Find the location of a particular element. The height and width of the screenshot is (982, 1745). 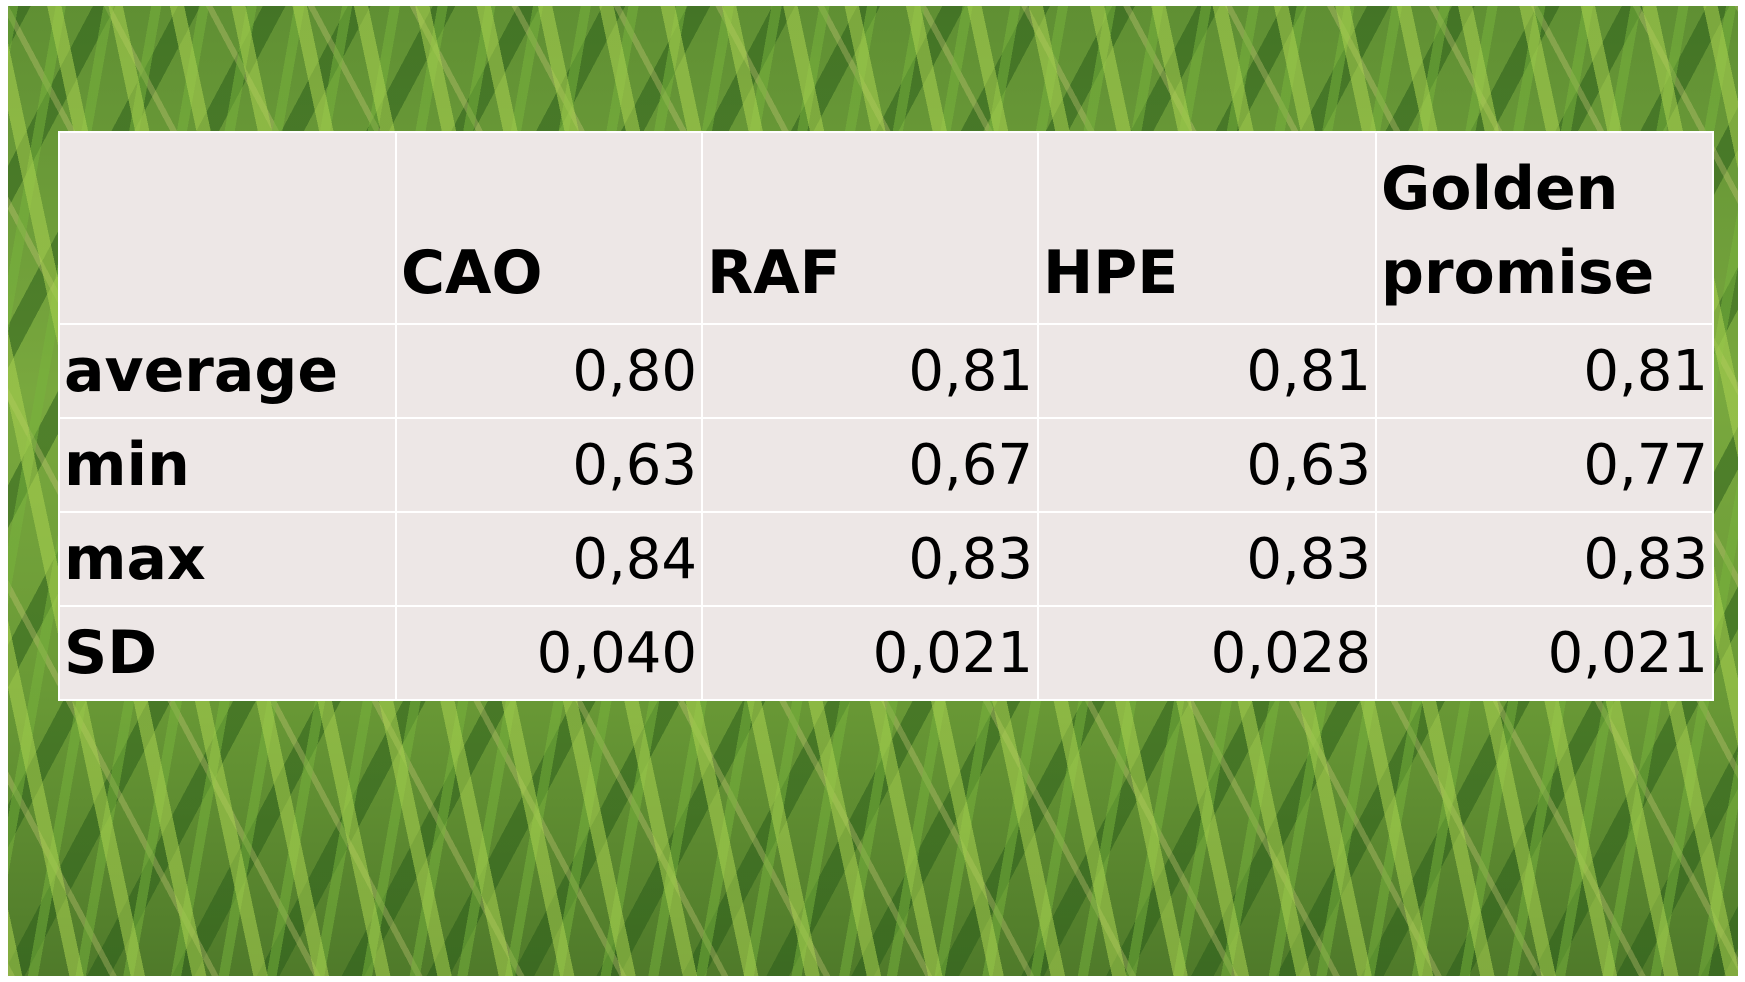

corner-cell is located at coordinates (227, 228).